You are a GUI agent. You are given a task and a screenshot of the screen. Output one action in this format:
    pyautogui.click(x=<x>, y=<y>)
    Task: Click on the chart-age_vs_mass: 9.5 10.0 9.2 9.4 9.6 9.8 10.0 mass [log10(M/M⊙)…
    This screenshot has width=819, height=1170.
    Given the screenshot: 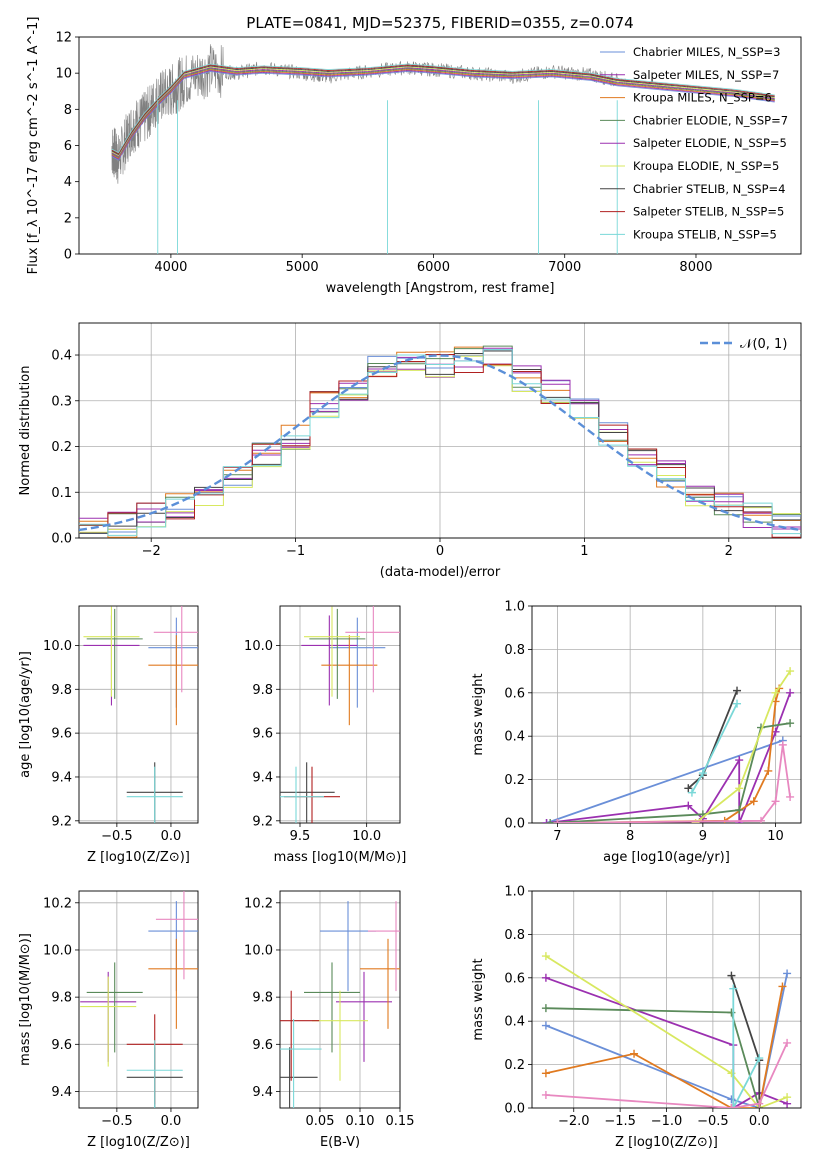 What is the action you would take?
    pyautogui.click(x=325, y=735)
    